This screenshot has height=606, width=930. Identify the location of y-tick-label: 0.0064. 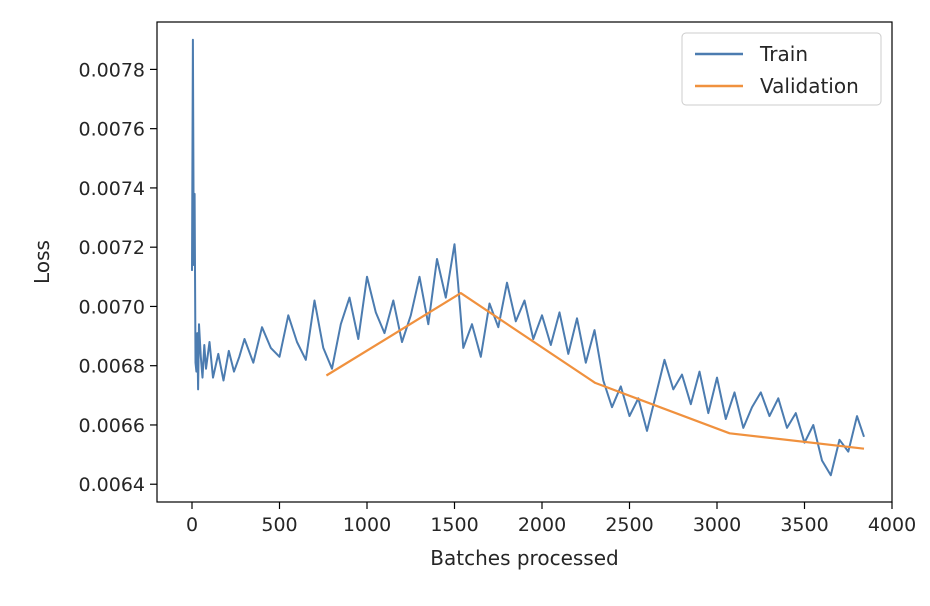
(112, 485).